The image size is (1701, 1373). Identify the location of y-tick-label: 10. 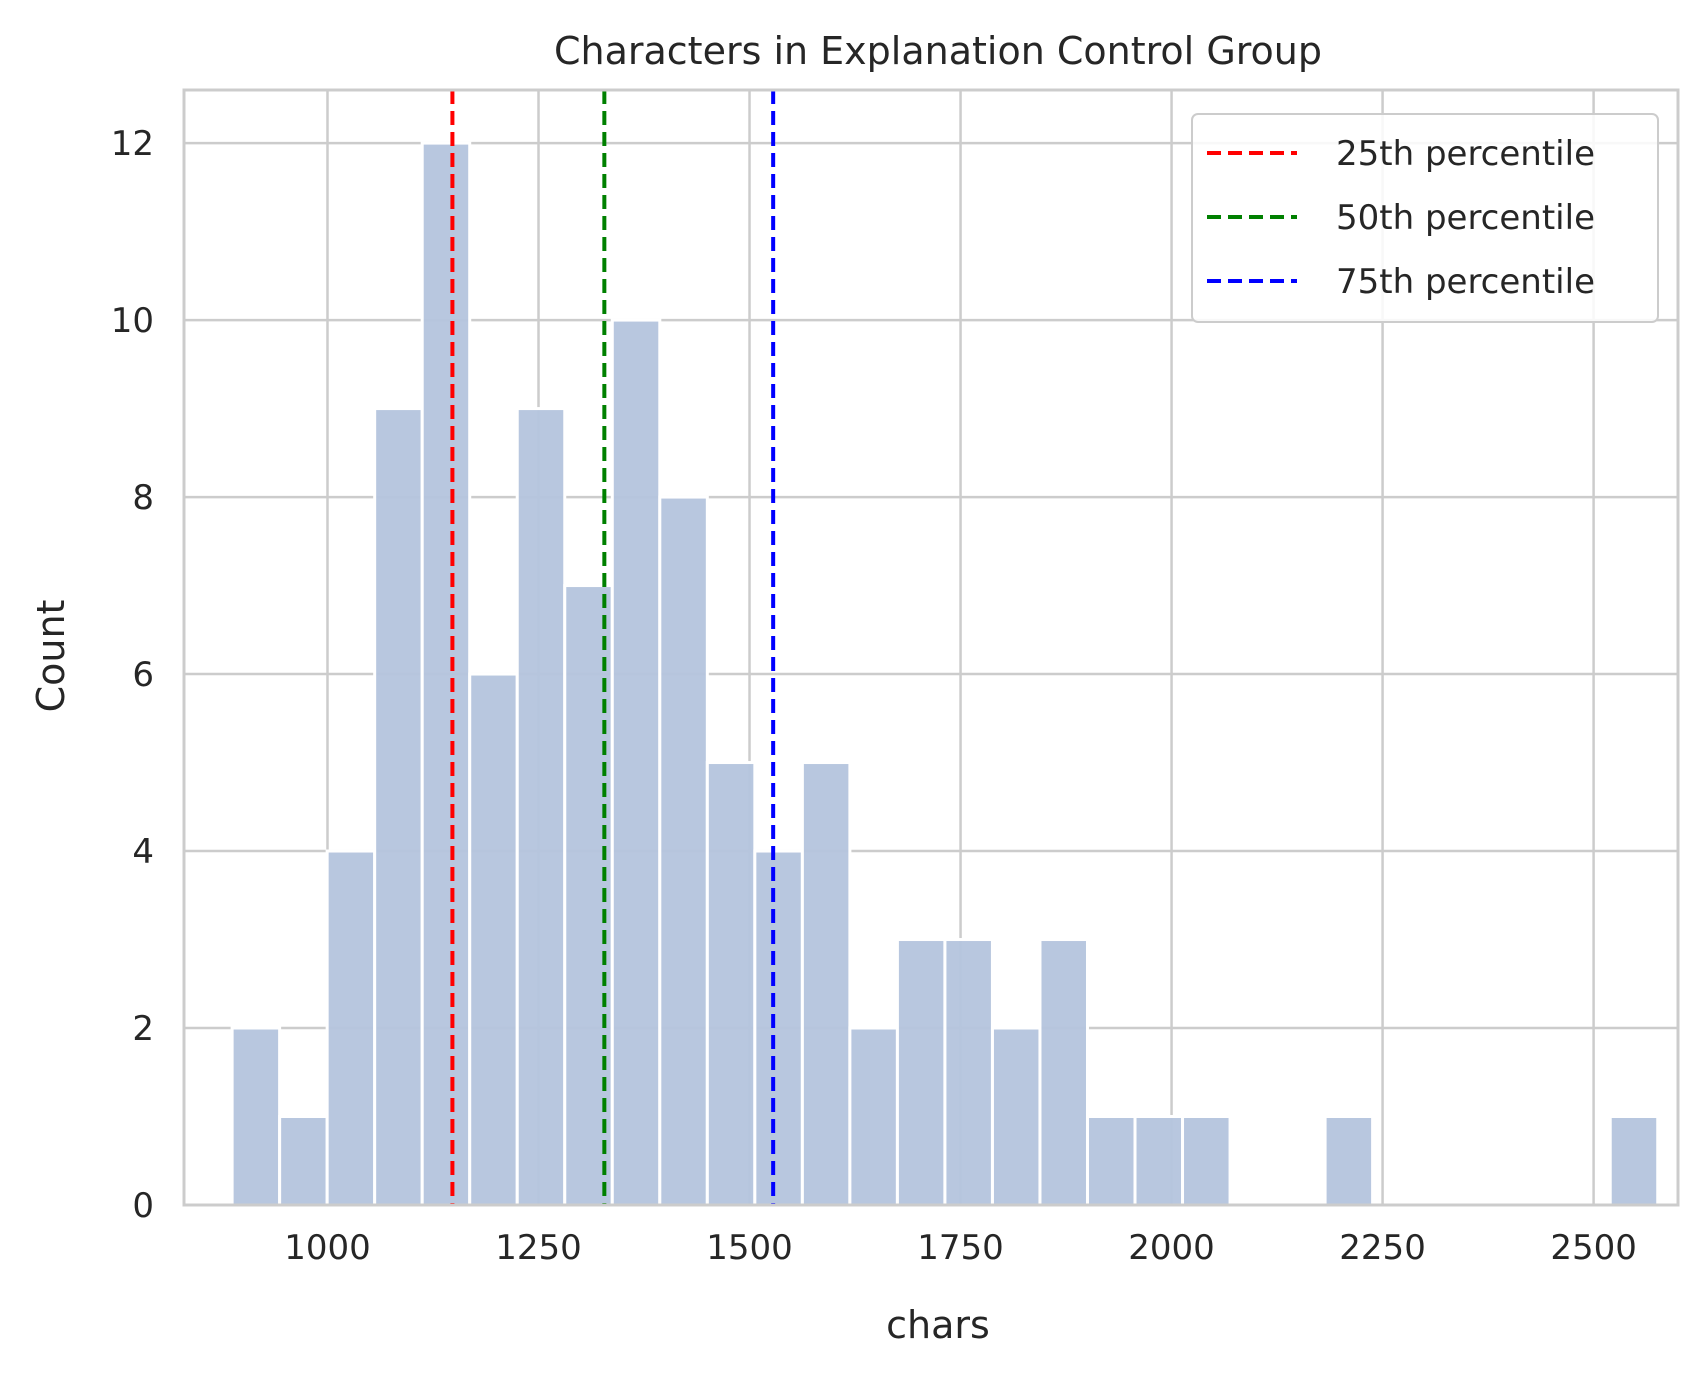
(132, 321).